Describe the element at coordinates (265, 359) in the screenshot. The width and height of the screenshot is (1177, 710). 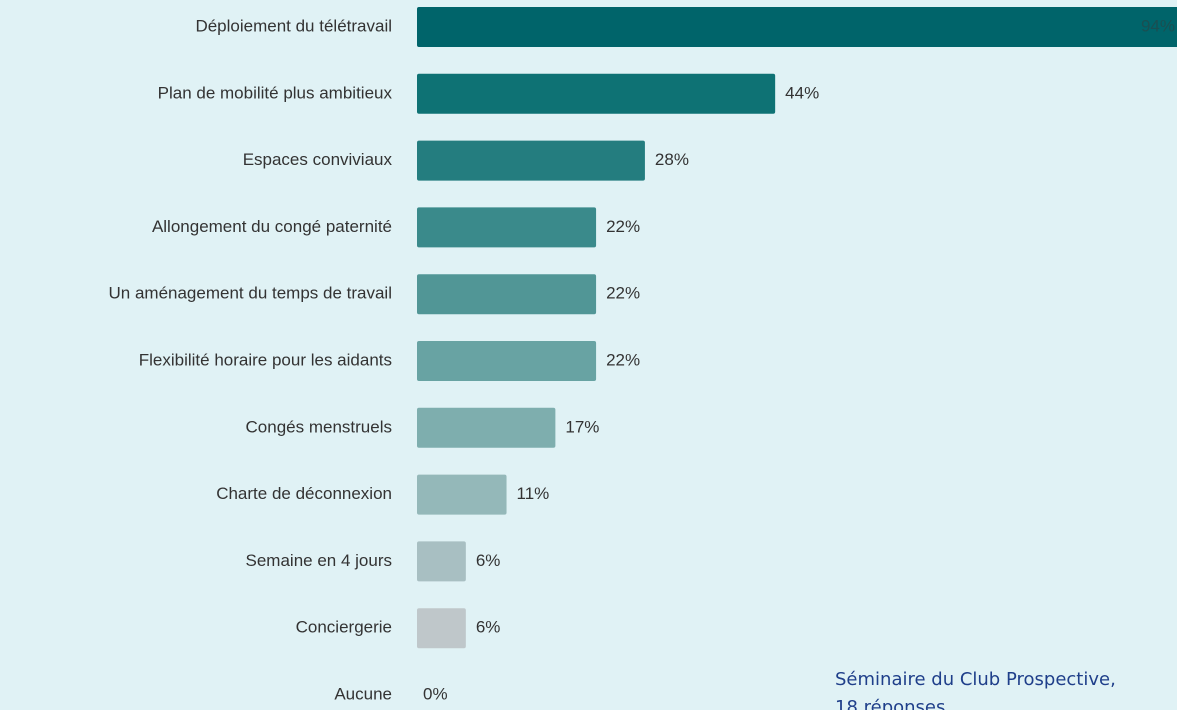
I see `category-label: Flexibilité horaire pour les aidants` at that location.